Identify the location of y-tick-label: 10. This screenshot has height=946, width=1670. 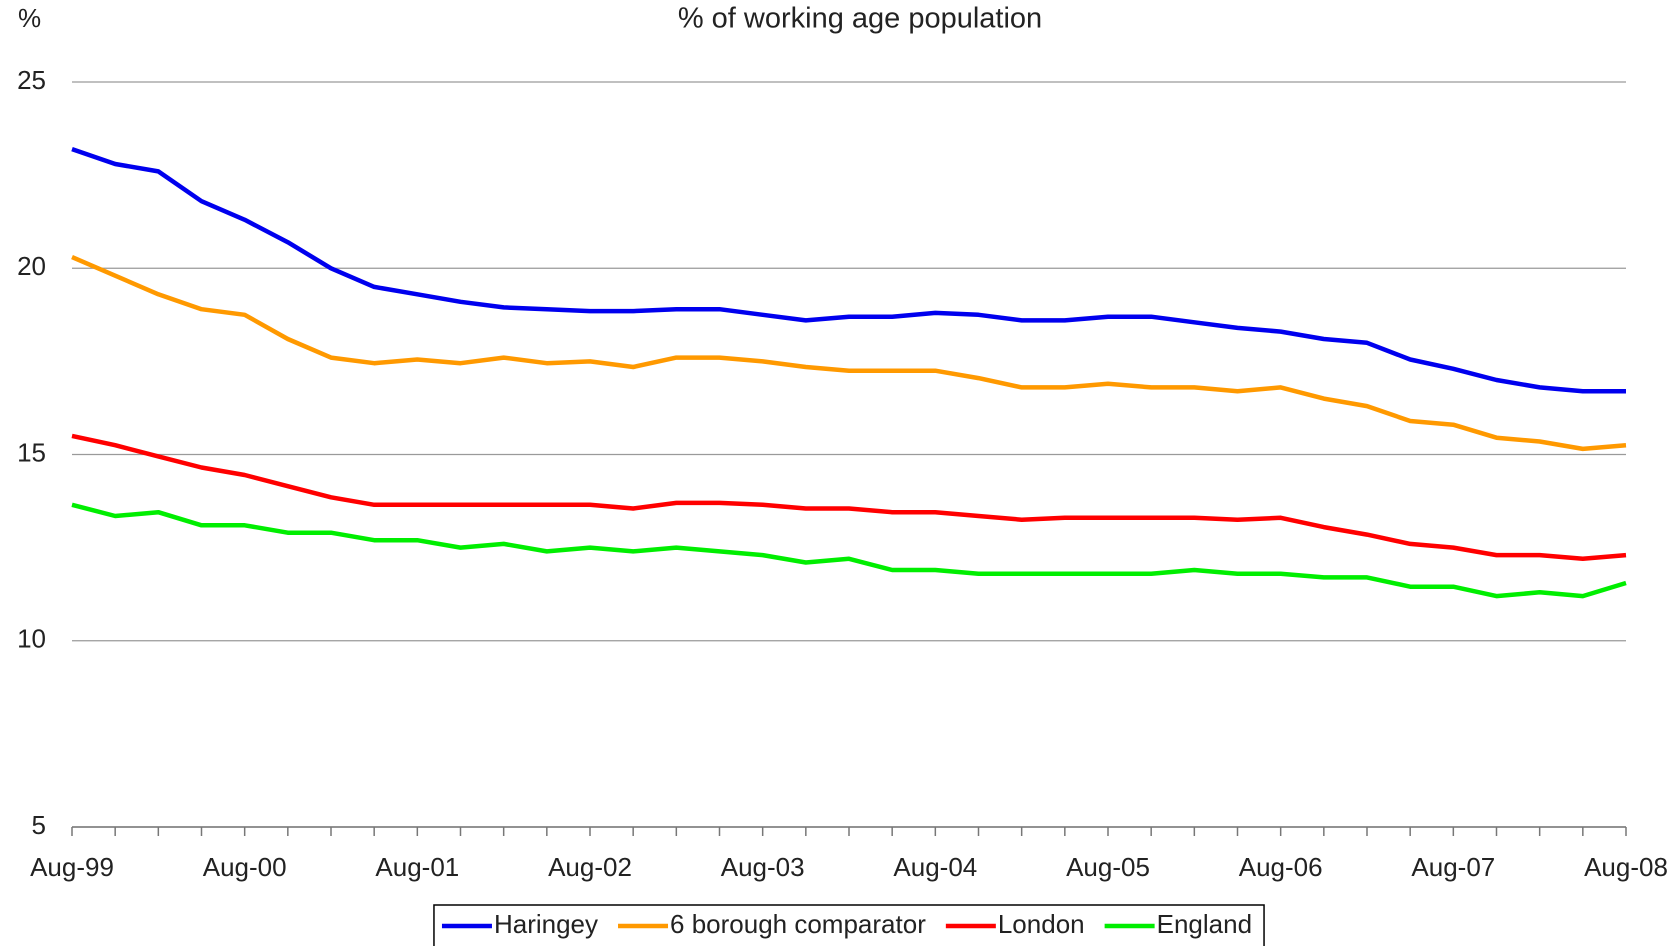
(31, 639).